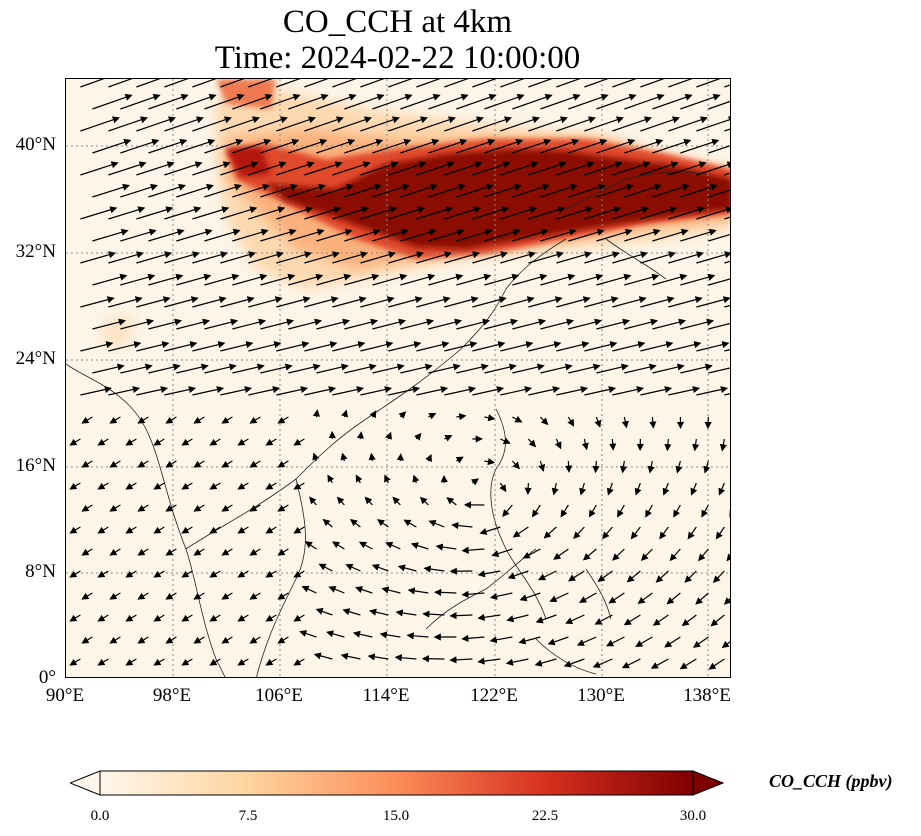  I want to click on lat-label-16n: 16°N, so click(35, 465).